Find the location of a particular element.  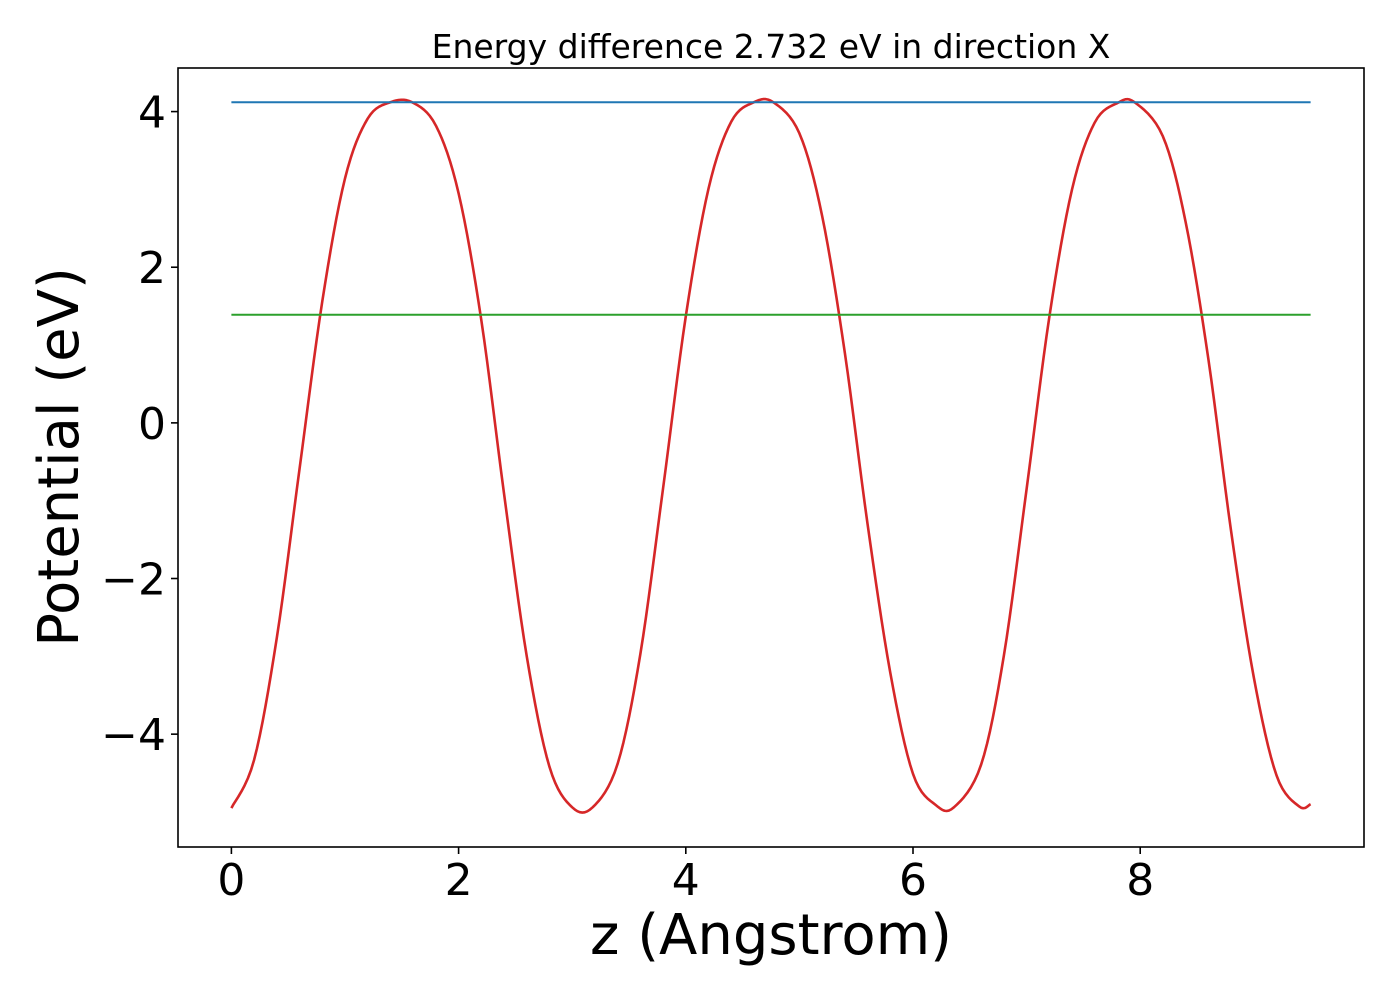

x-tick-label: 4 is located at coordinates (686, 880).